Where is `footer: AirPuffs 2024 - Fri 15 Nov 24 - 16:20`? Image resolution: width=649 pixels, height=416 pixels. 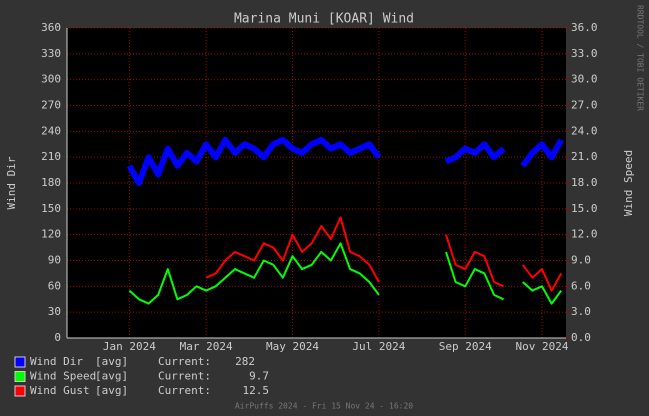 footer: AirPuffs 2024 - Fri 15 Nov 24 - 16:20 is located at coordinates (324, 406).